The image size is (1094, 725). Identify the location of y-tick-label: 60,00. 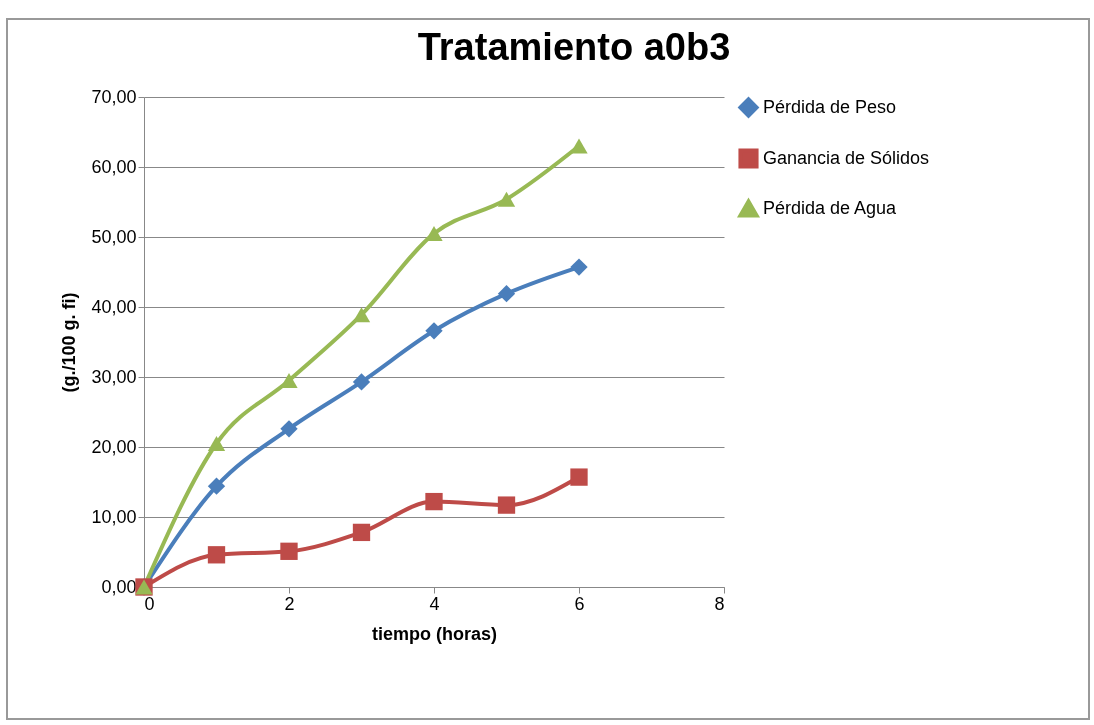
(114, 166).